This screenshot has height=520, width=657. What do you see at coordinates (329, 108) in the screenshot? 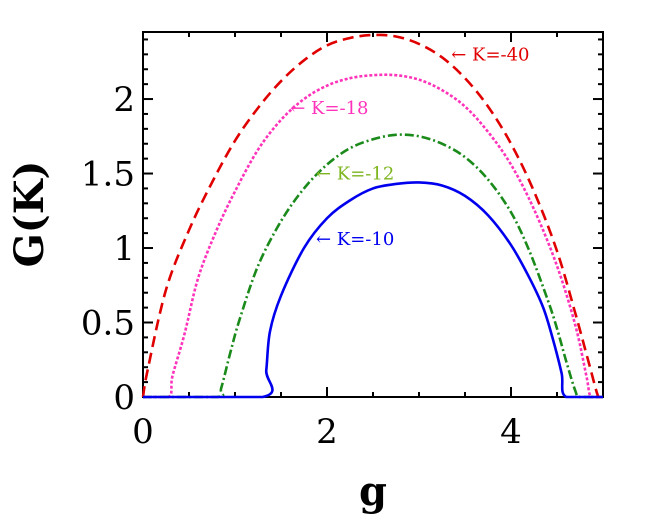
I see `annotation-label: ← K=-18` at bounding box center [329, 108].